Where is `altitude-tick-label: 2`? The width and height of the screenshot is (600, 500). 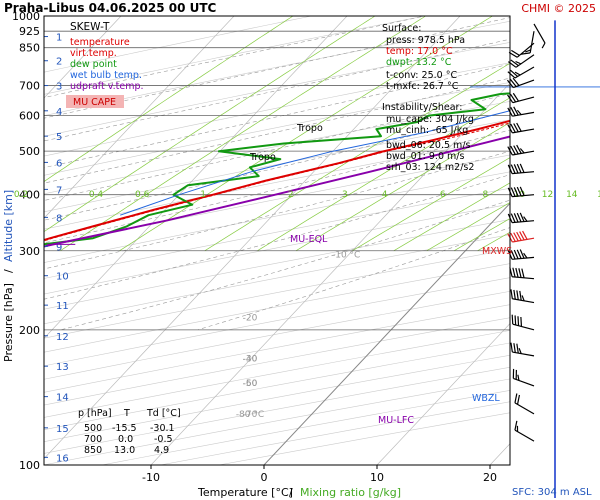
altitude-tick-label: 2 is located at coordinates (59, 62).